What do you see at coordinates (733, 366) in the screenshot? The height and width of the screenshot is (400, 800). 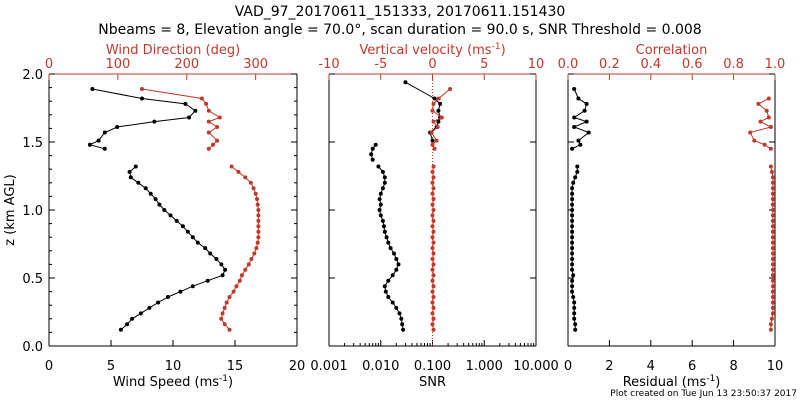 I see `bottom-tick-label: 8` at bounding box center [733, 366].